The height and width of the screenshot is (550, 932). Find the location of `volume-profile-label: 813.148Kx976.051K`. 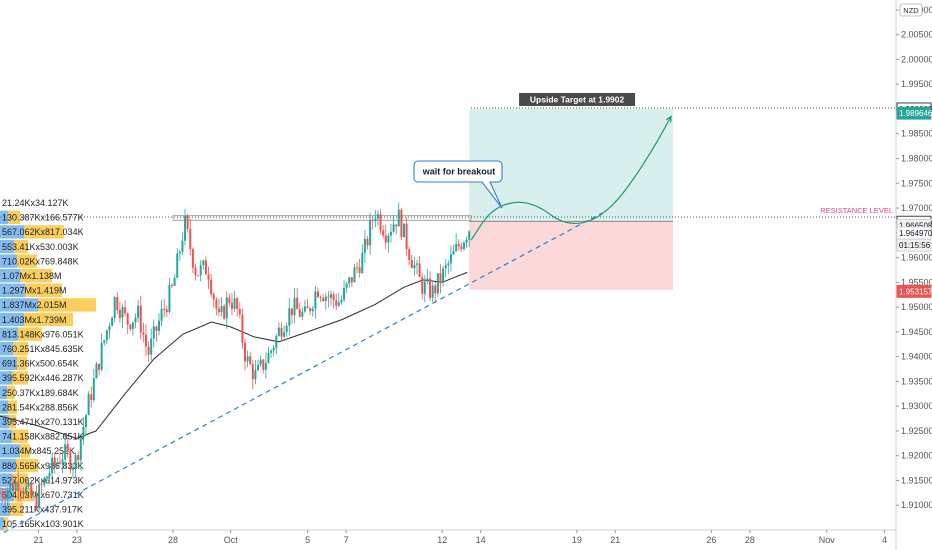

volume-profile-label: 813.148Kx976.051K is located at coordinates (43, 334).